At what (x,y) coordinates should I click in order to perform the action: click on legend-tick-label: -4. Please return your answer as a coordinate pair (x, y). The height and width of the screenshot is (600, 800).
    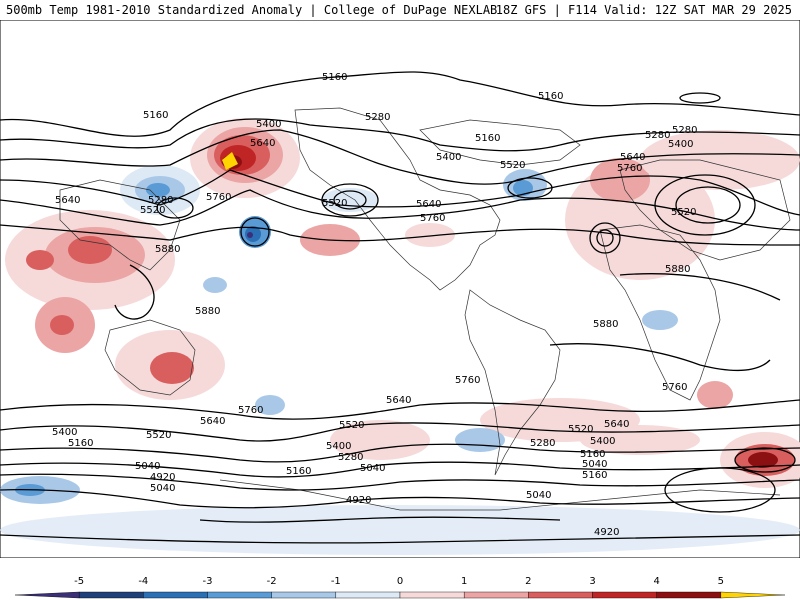
    Looking at the image, I should click on (143, 581).